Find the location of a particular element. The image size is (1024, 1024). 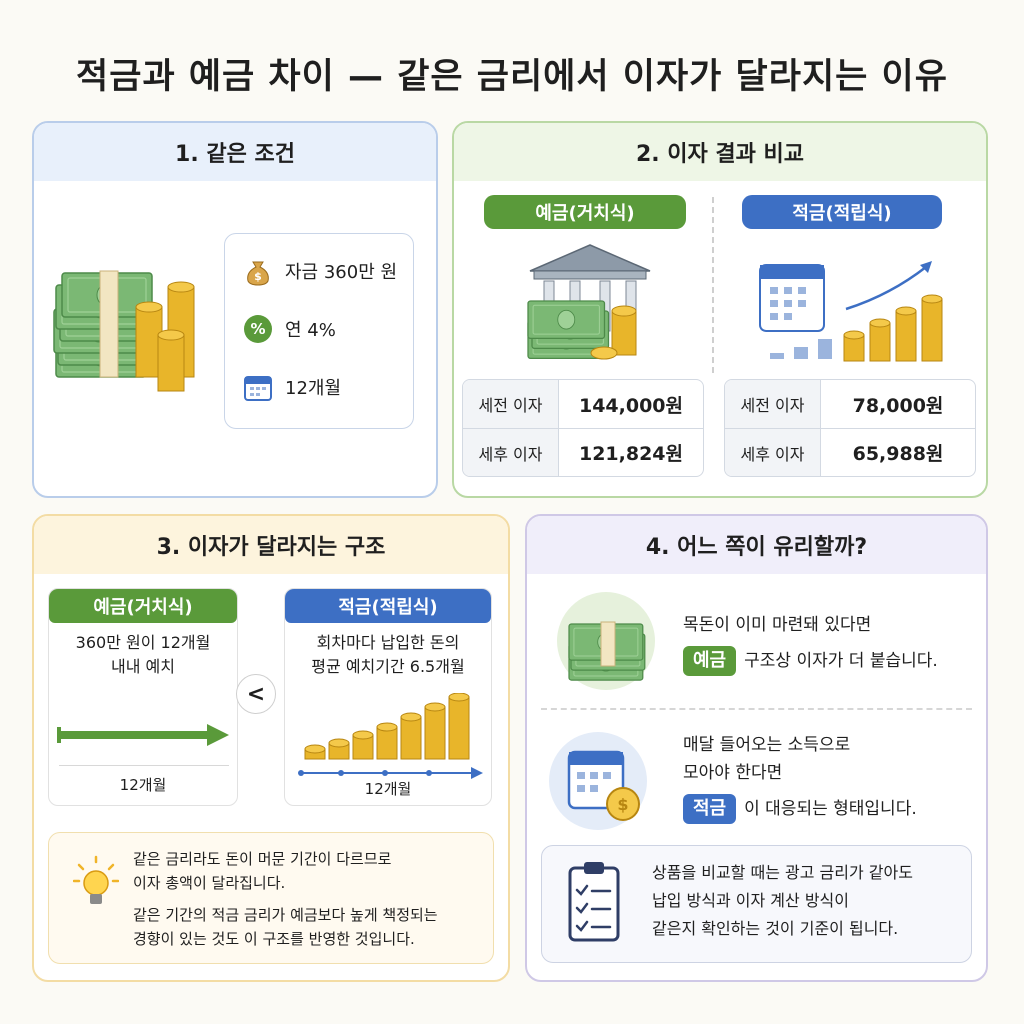

case2-line1: 매달 들어오는 소득으로 is located at coordinates (767, 745).